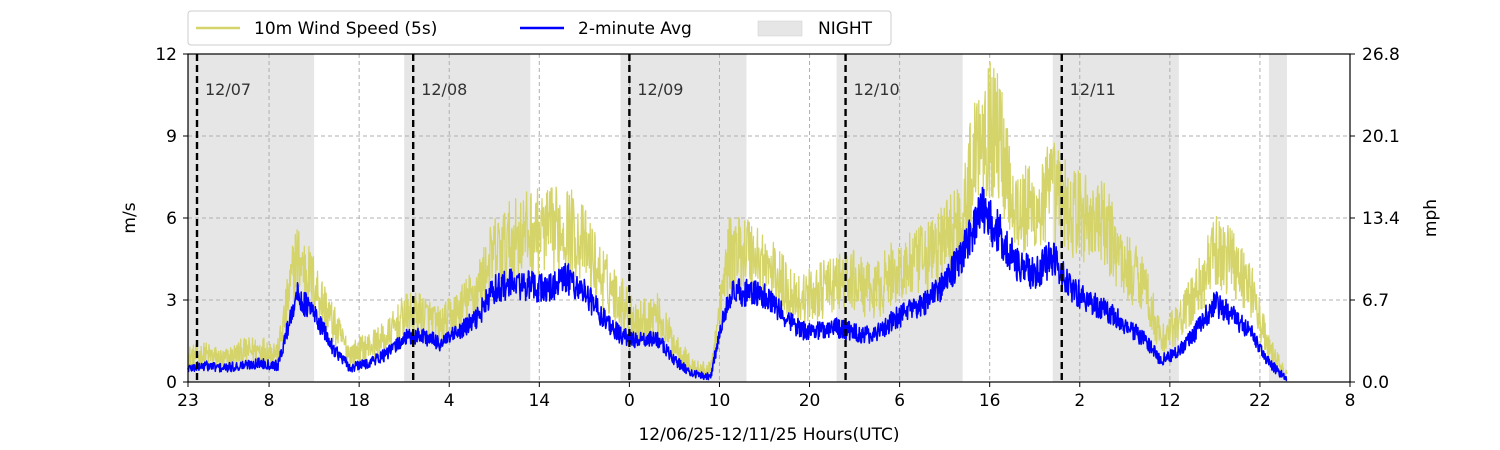 The height and width of the screenshot is (450, 1500). What do you see at coordinates (539, 401) in the screenshot?
I see `x-tick-label: 14` at bounding box center [539, 401].